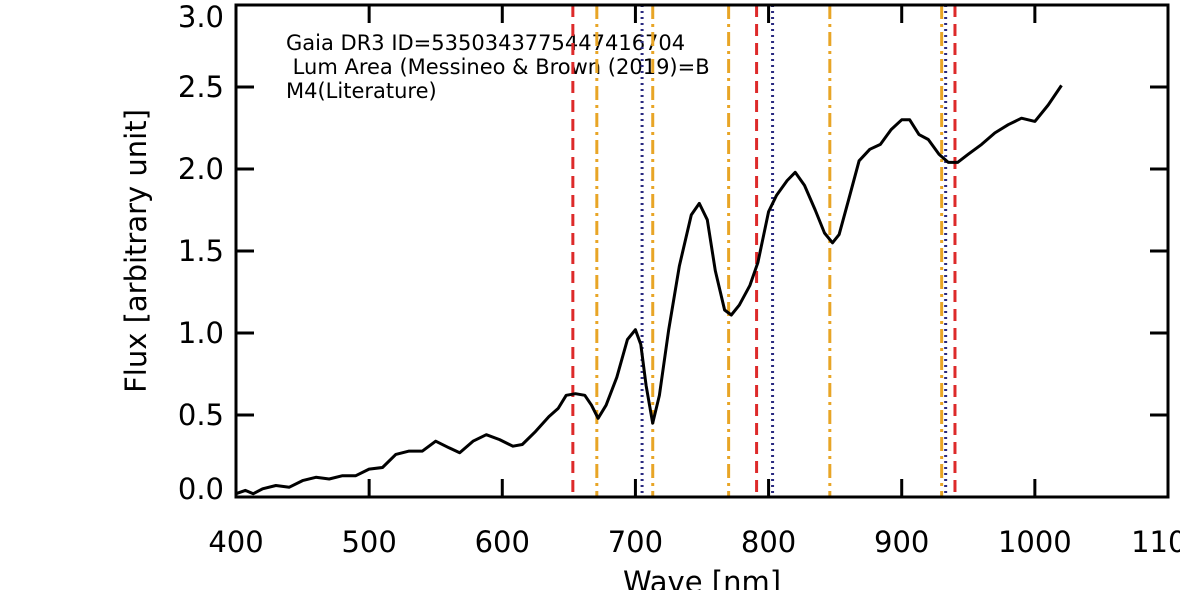 The width and height of the screenshot is (1180, 590). I want to click on annotation: Gaia DR3 ID=5350343775447416704, so click(485, 43).